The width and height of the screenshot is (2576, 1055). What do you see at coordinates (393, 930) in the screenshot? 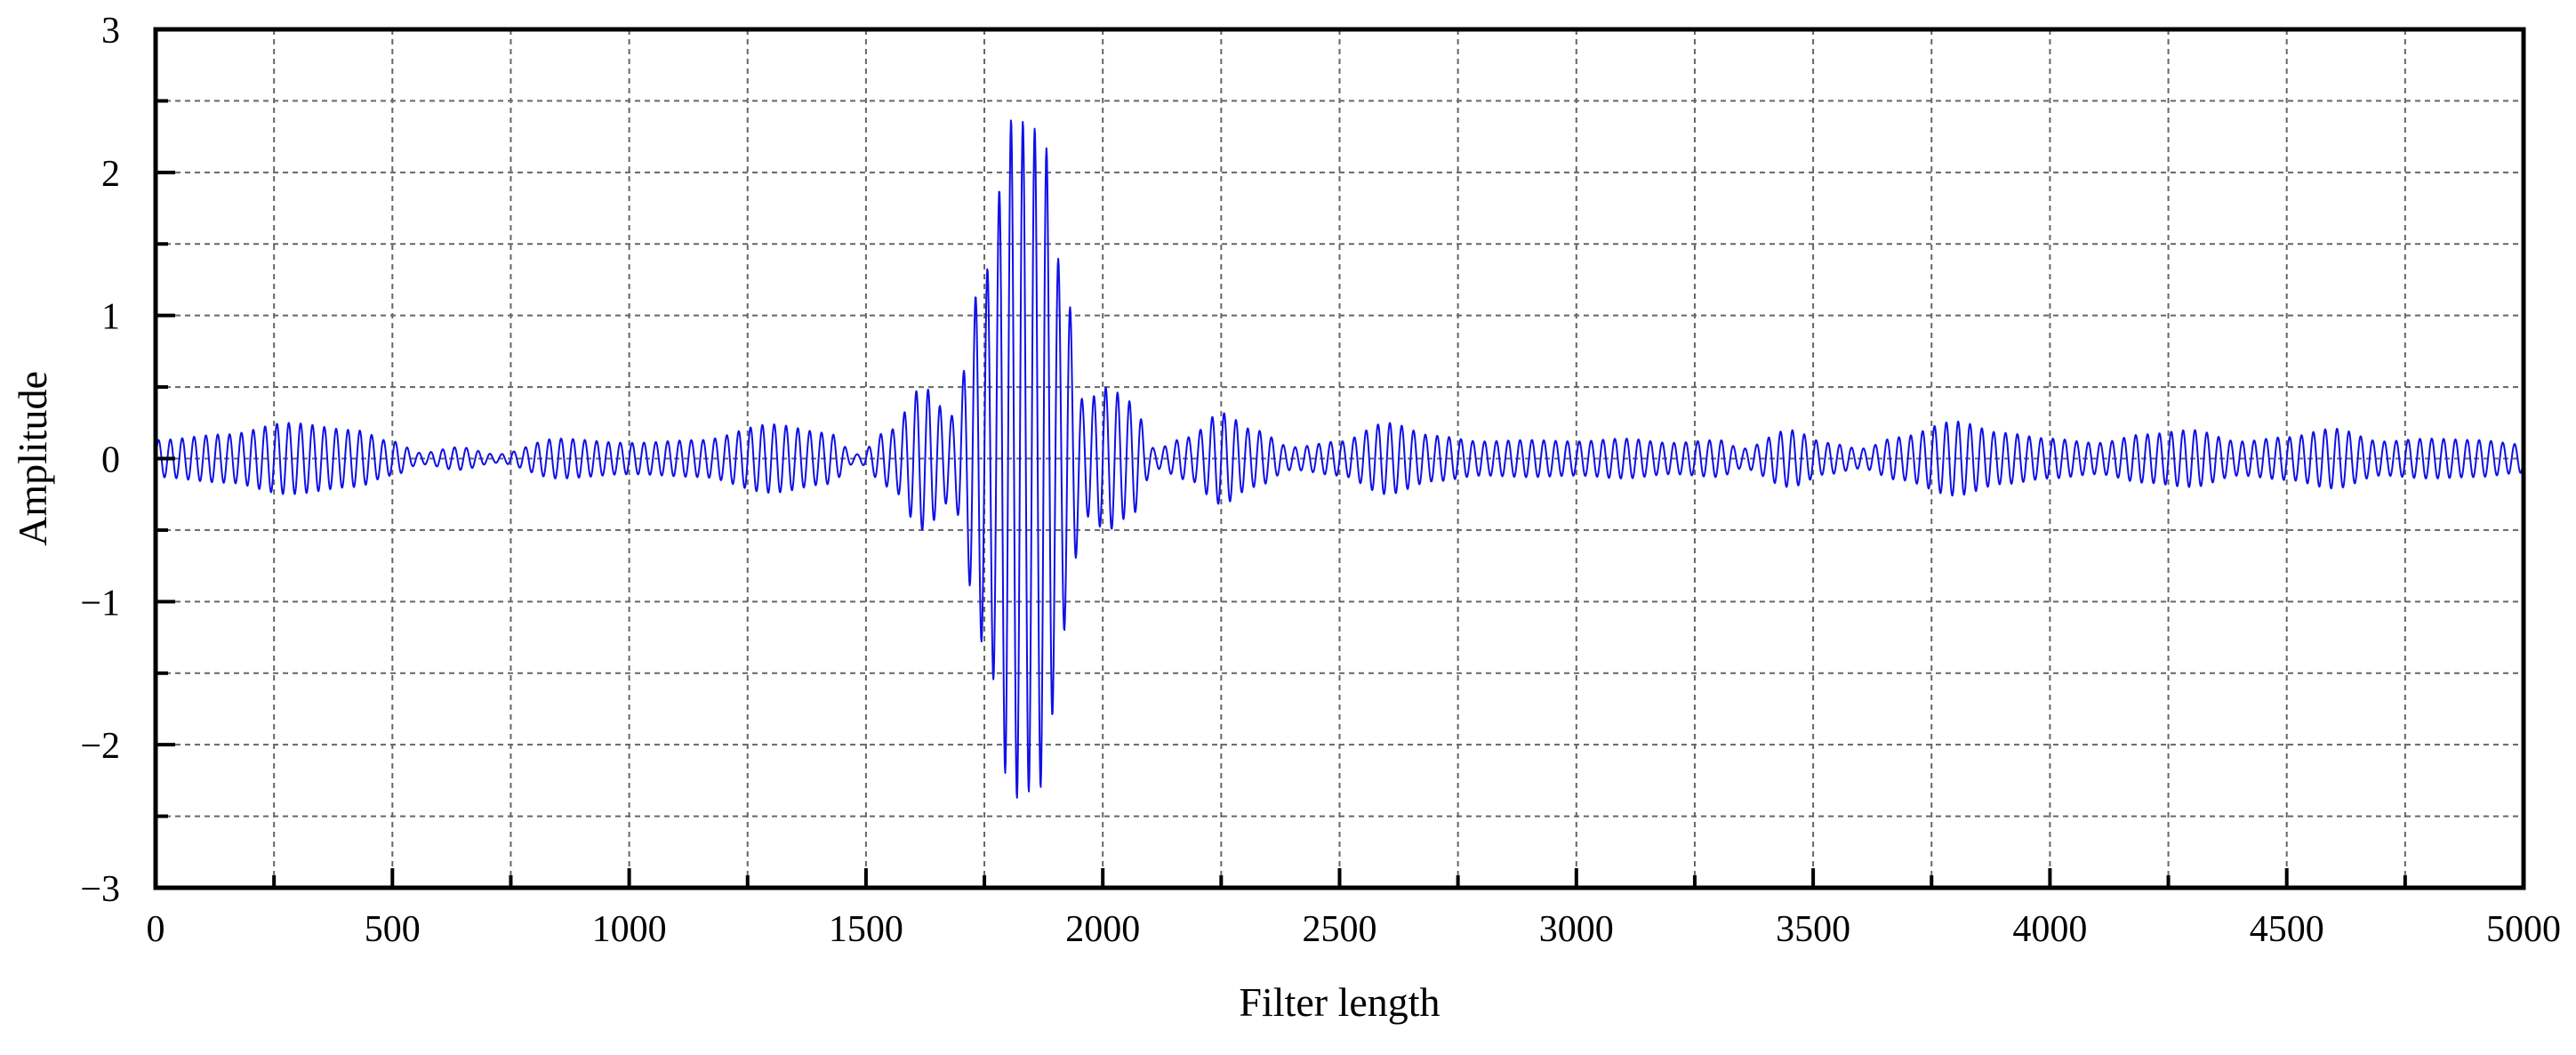
I see `x-tick-label: 500` at bounding box center [393, 930].